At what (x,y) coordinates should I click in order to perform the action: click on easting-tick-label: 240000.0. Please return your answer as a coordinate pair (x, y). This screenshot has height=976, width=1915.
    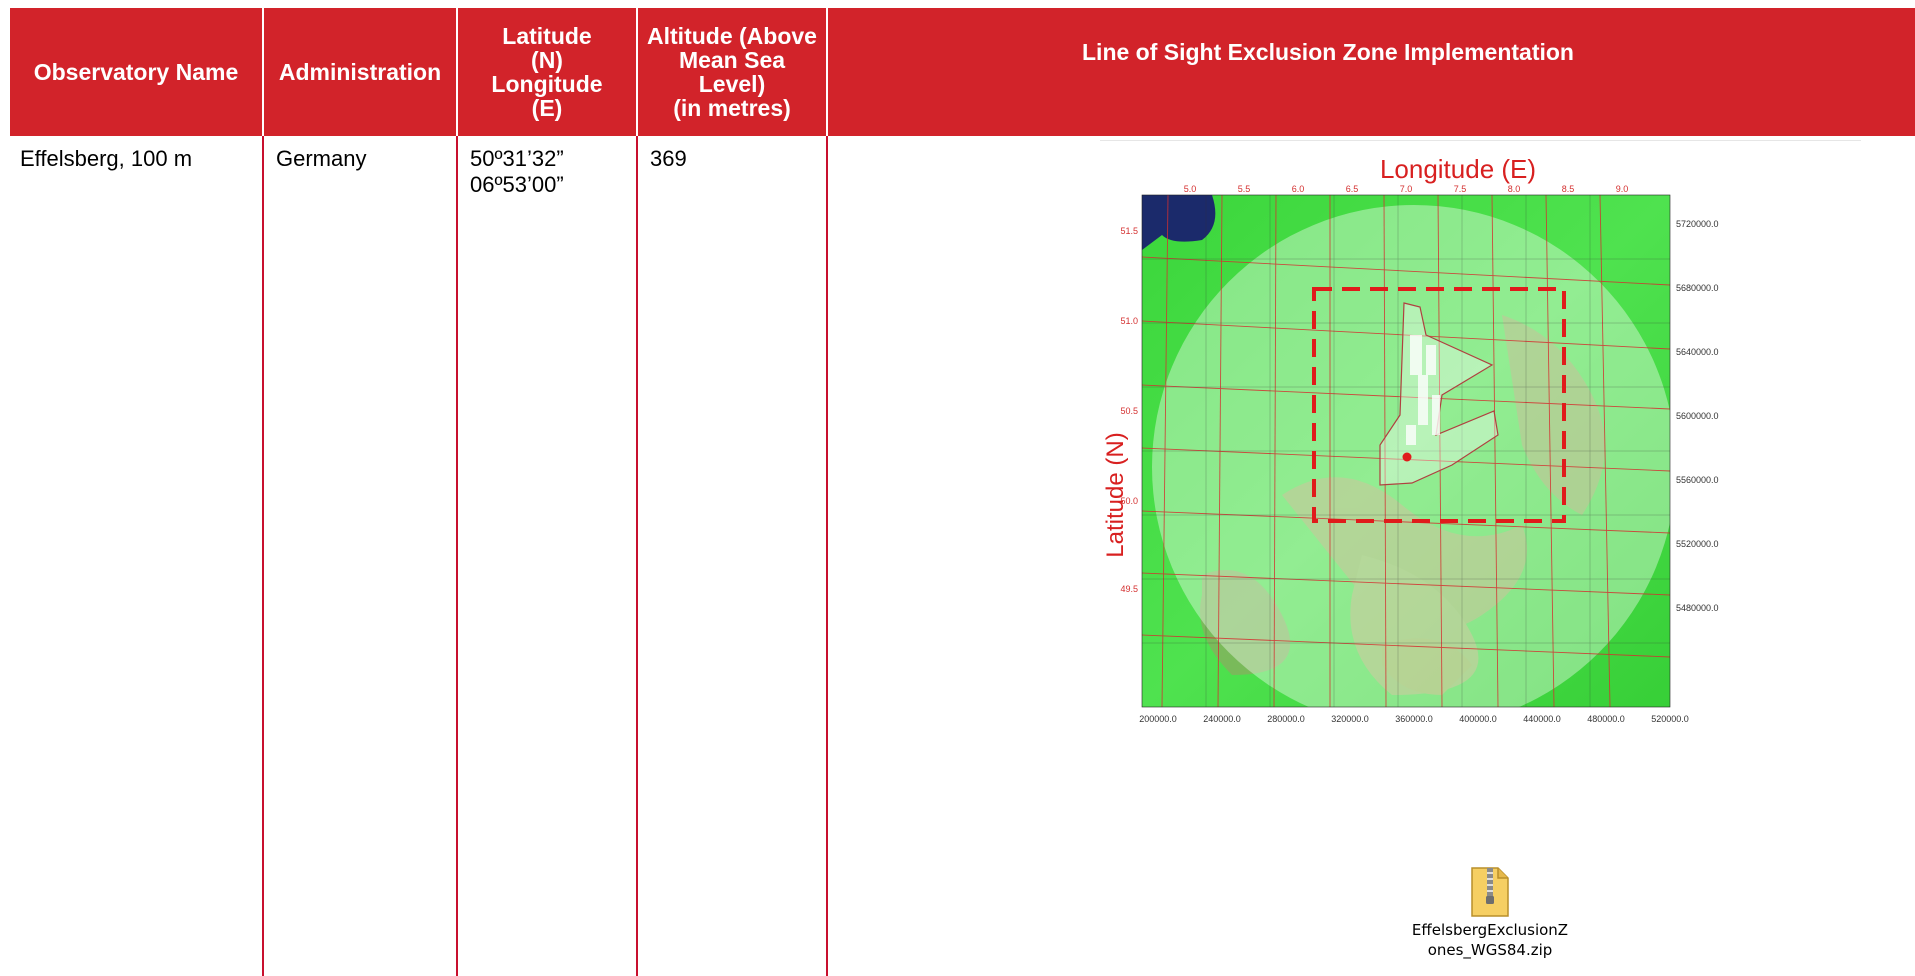
    Looking at the image, I should click on (1222, 719).